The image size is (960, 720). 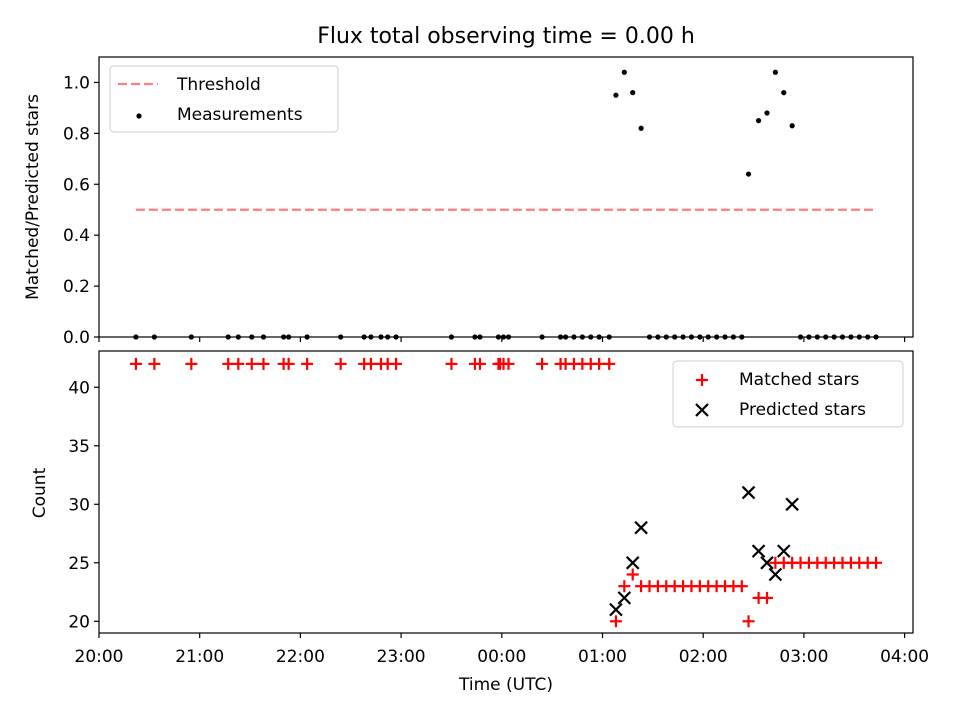 What do you see at coordinates (501, 657) in the screenshot?
I see `x-tick-label: 00:00` at bounding box center [501, 657].